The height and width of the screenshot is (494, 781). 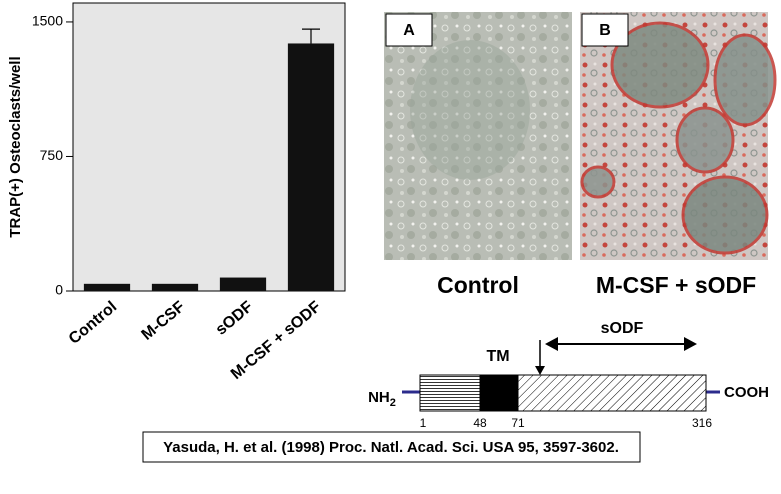 What do you see at coordinates (676, 285) in the screenshot?
I see `micrograph-caption: M-CSF + sODF` at bounding box center [676, 285].